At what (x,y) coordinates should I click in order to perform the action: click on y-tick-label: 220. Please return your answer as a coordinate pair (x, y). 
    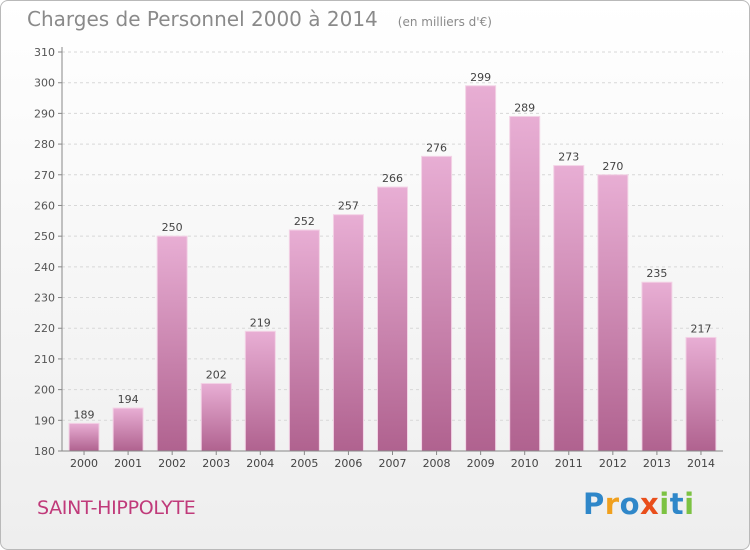
    Looking at the image, I should click on (44, 328).